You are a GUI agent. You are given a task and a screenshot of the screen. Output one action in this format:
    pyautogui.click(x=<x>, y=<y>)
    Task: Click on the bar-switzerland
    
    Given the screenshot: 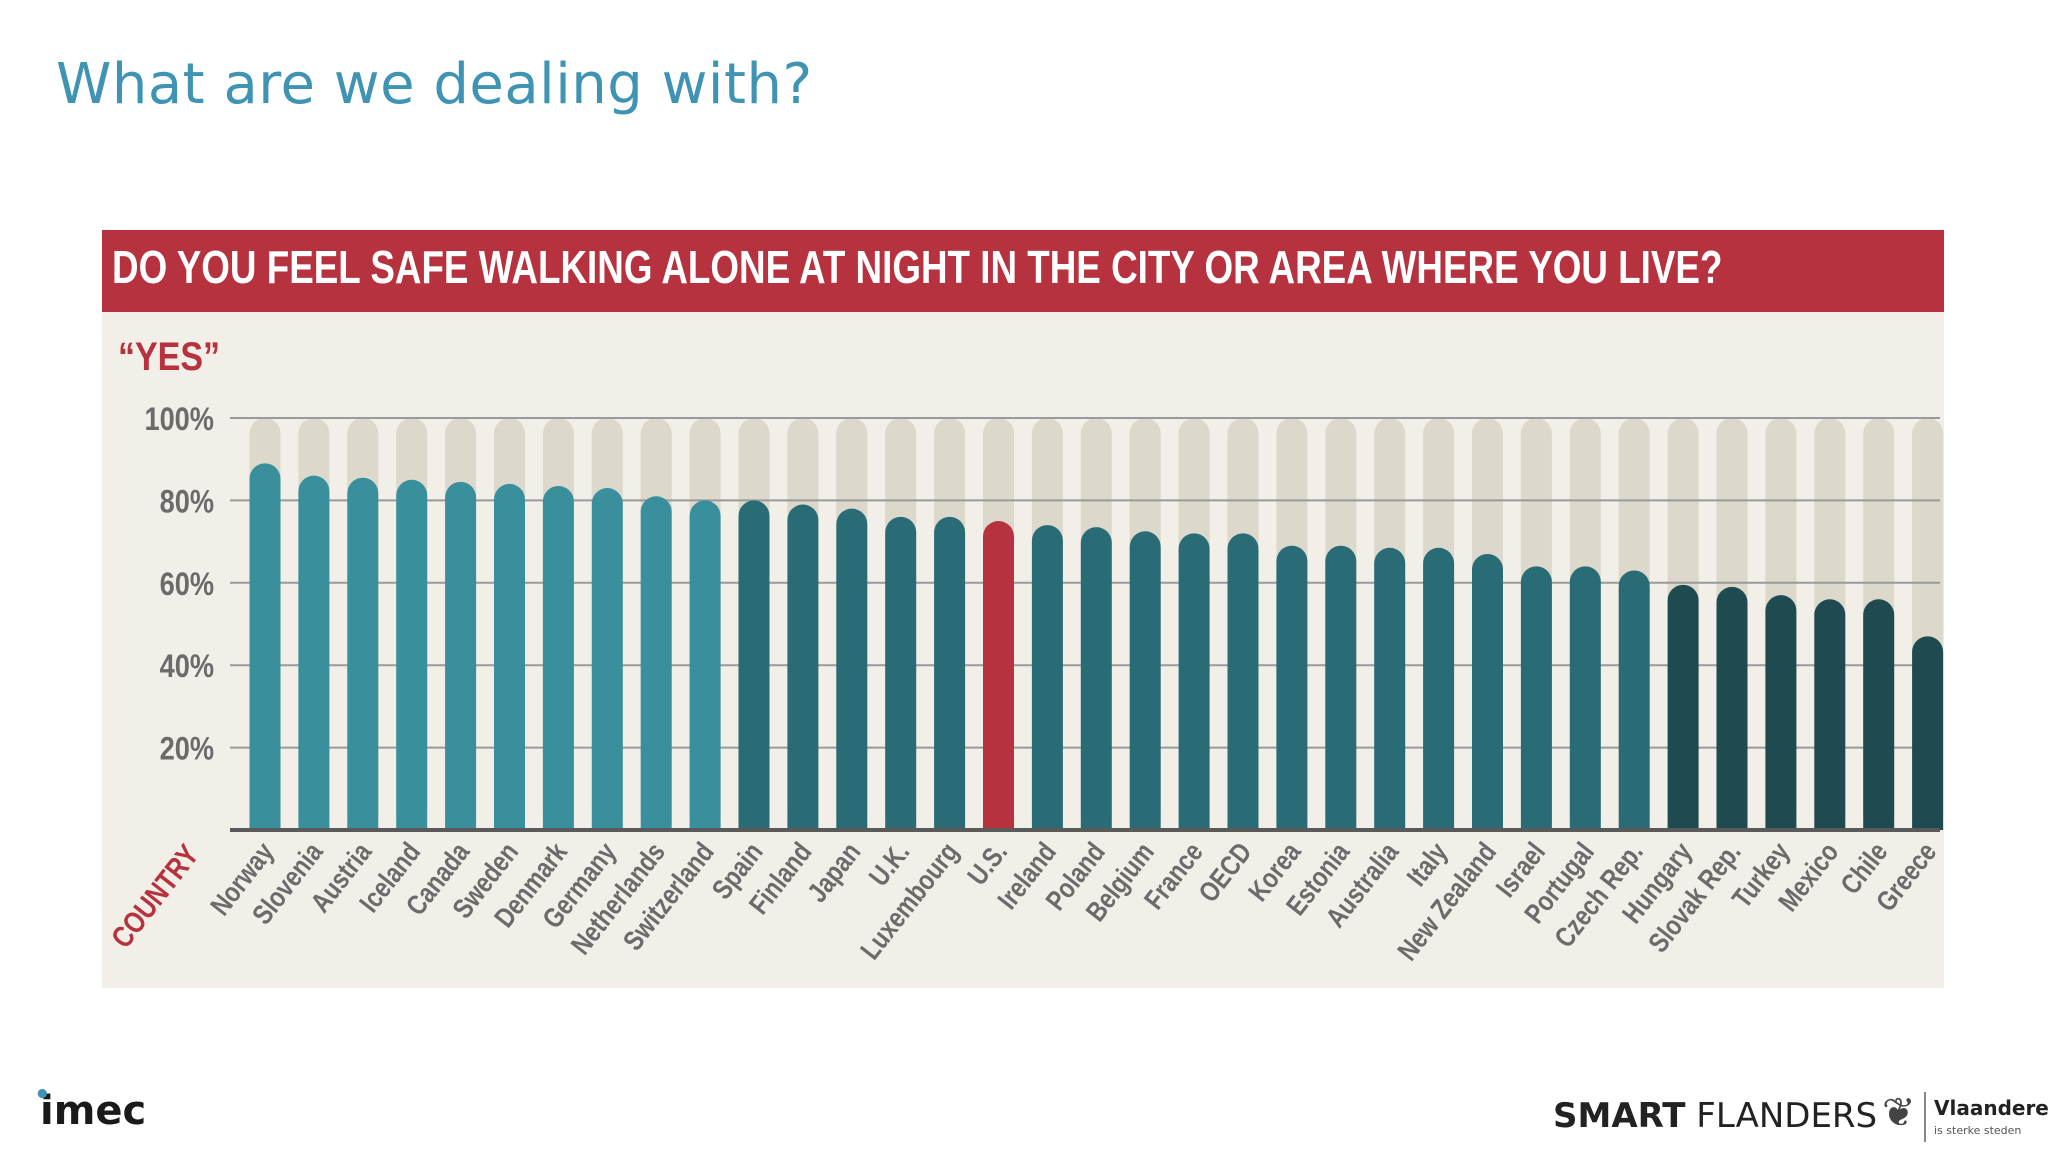 What is the action you would take?
    pyautogui.click(x=705, y=665)
    